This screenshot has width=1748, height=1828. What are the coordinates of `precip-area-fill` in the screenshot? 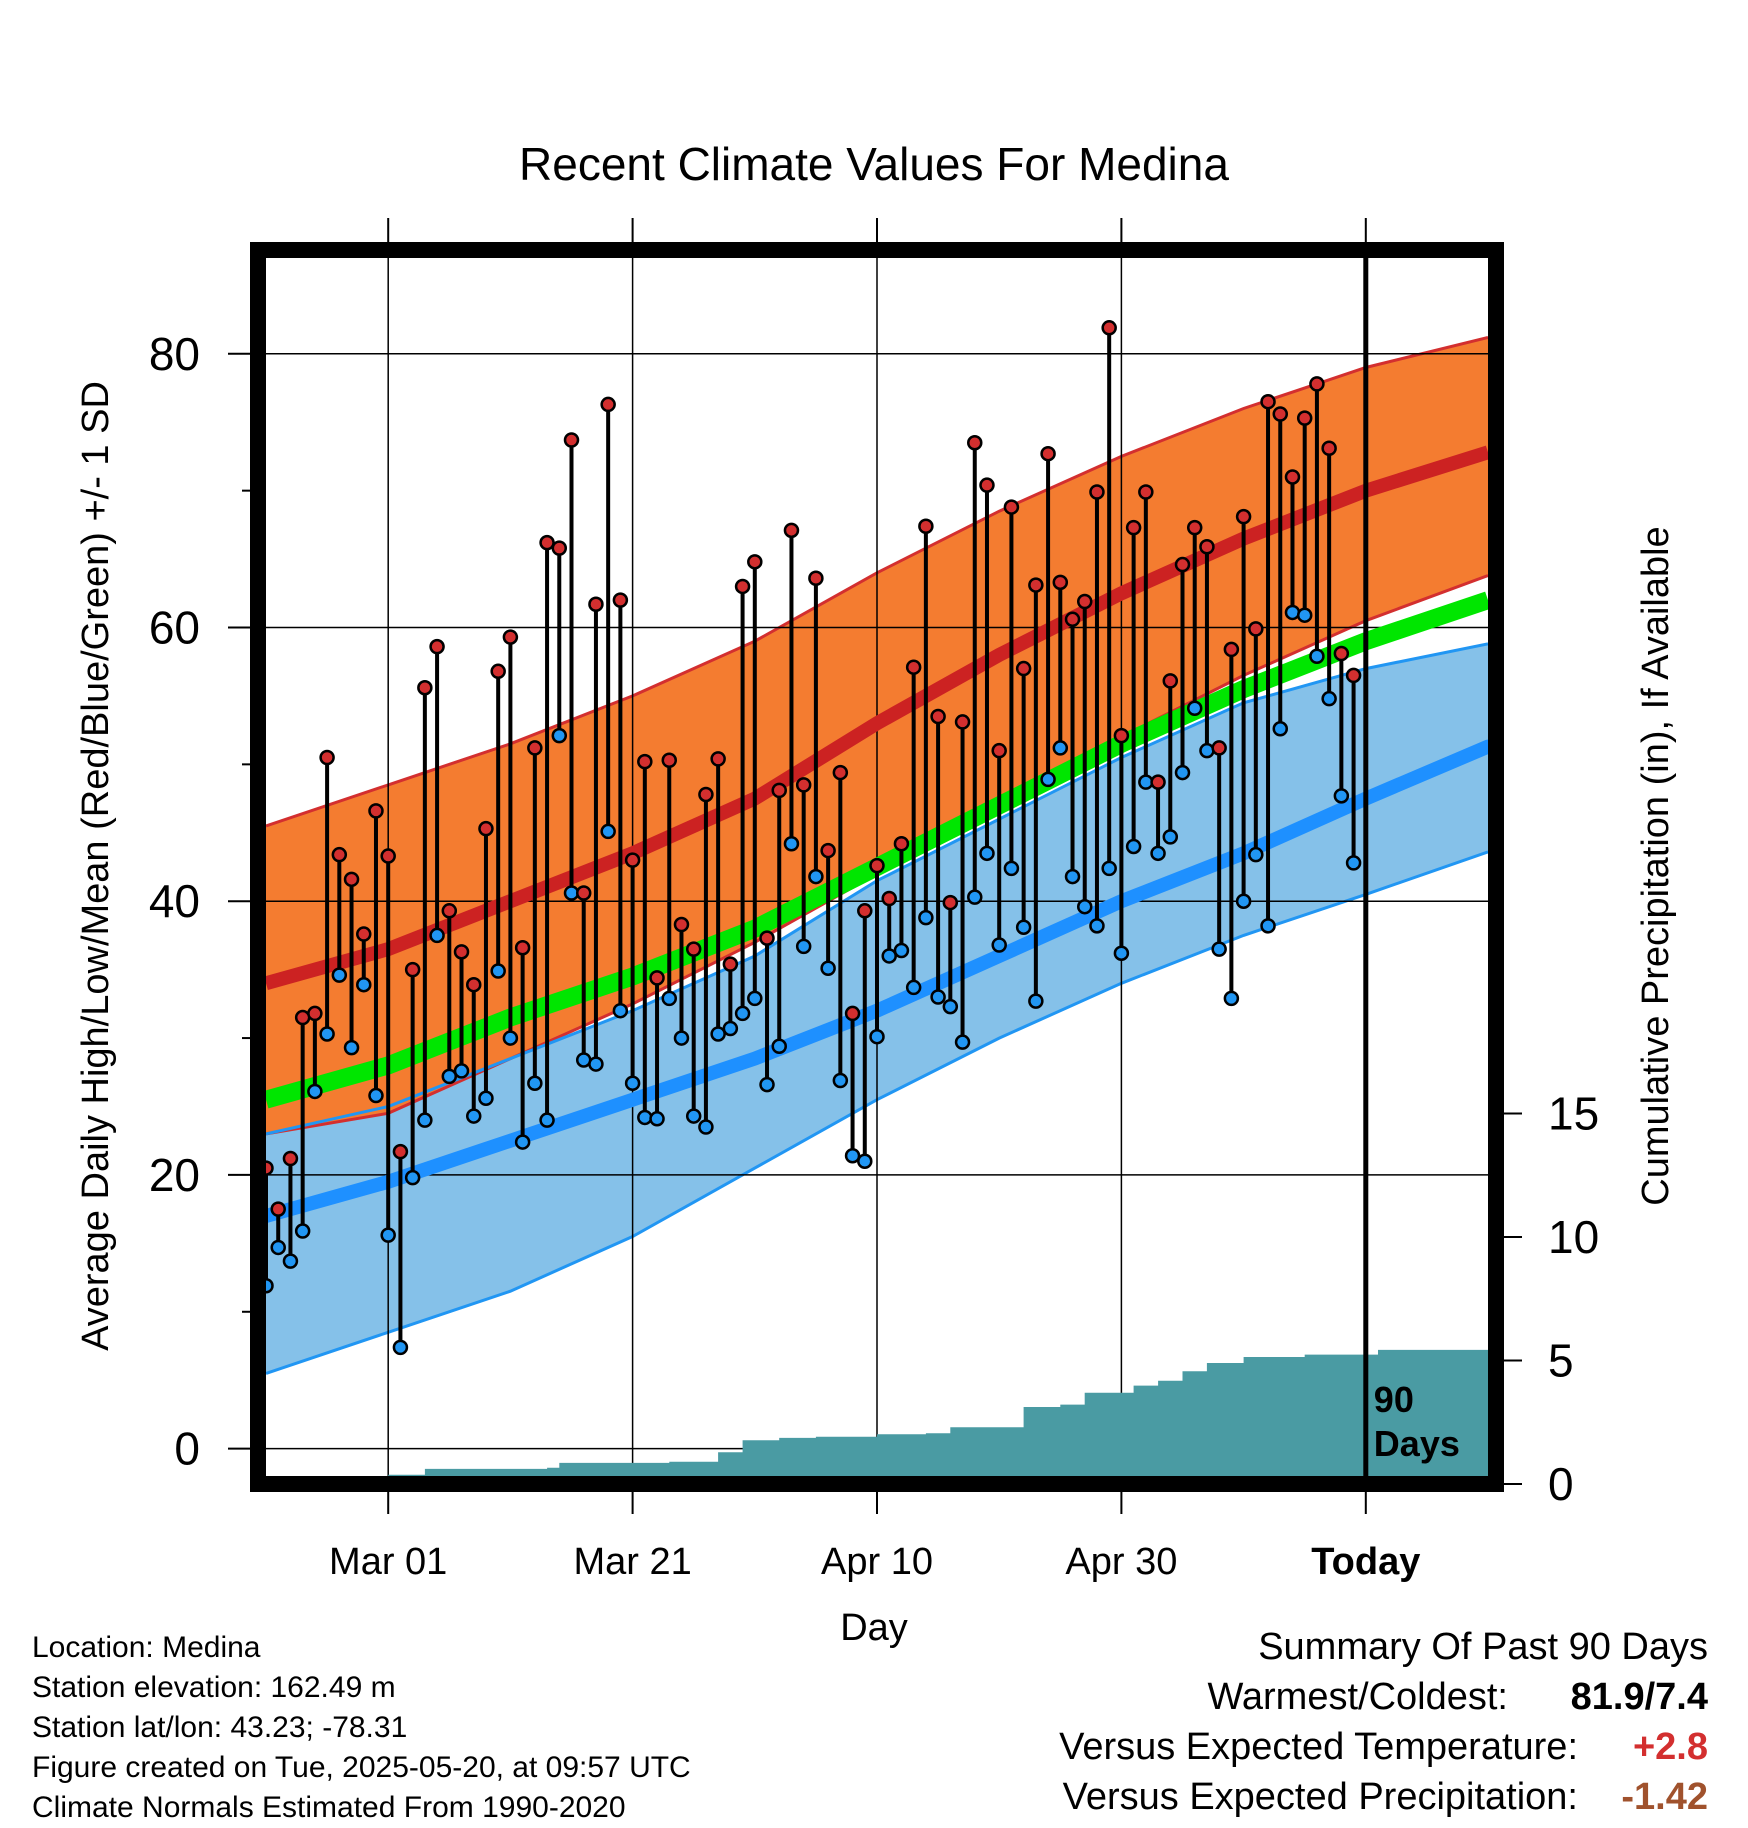 It's located at (877, 1412).